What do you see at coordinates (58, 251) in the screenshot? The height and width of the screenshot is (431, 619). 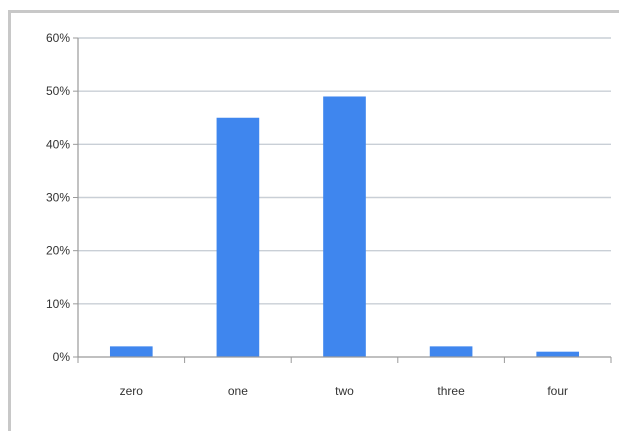 I see `y-tick-label: 20%` at bounding box center [58, 251].